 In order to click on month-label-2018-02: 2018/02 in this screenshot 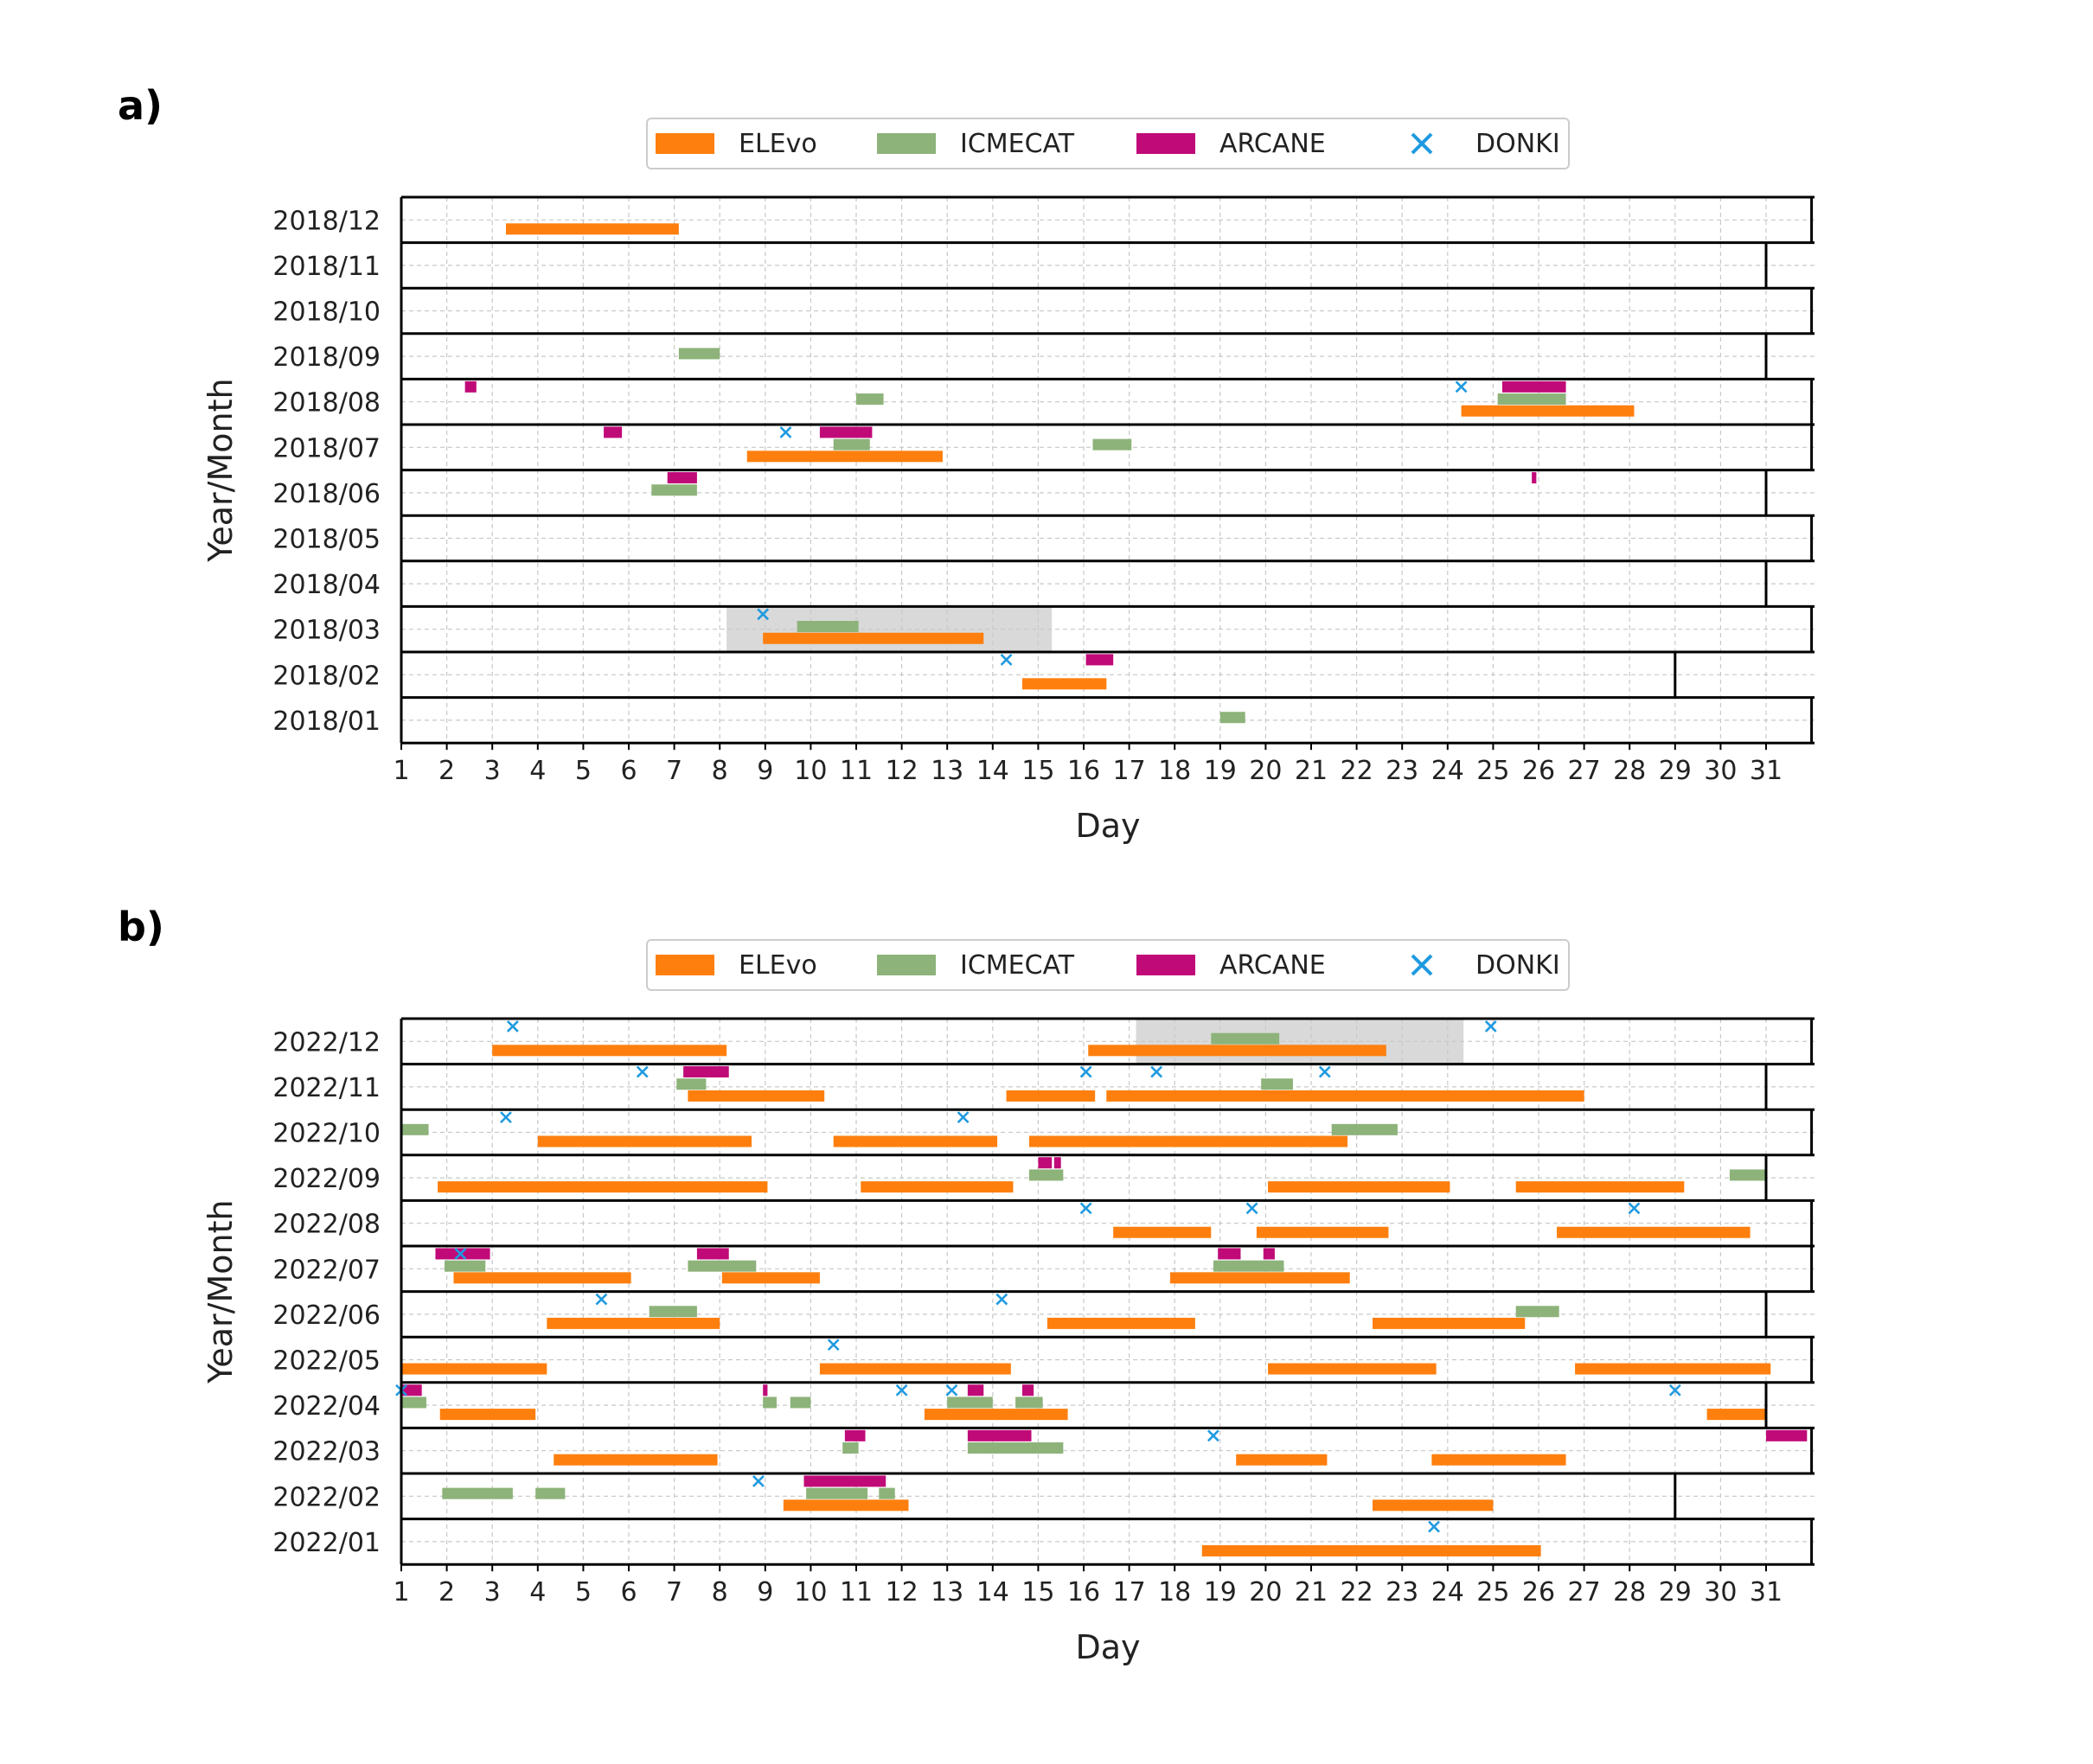, I will do `click(326, 676)`.